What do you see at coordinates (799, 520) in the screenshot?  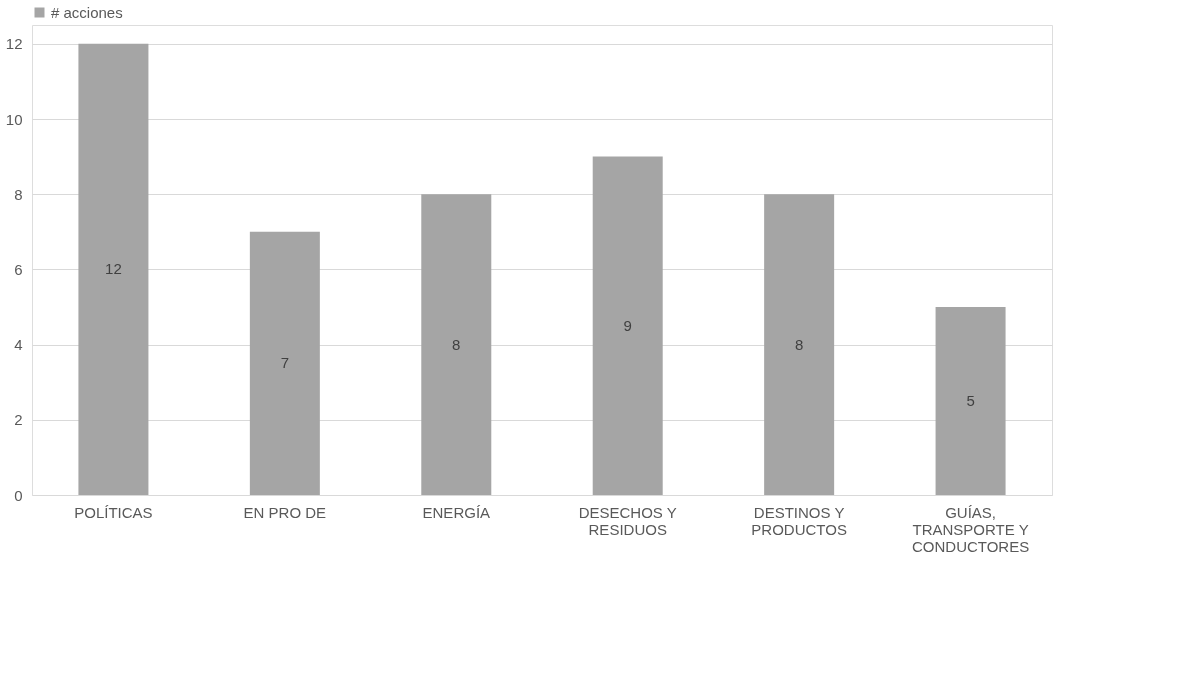 I see `x-tick-label: DESTINOS Y PRODUCTOS` at bounding box center [799, 520].